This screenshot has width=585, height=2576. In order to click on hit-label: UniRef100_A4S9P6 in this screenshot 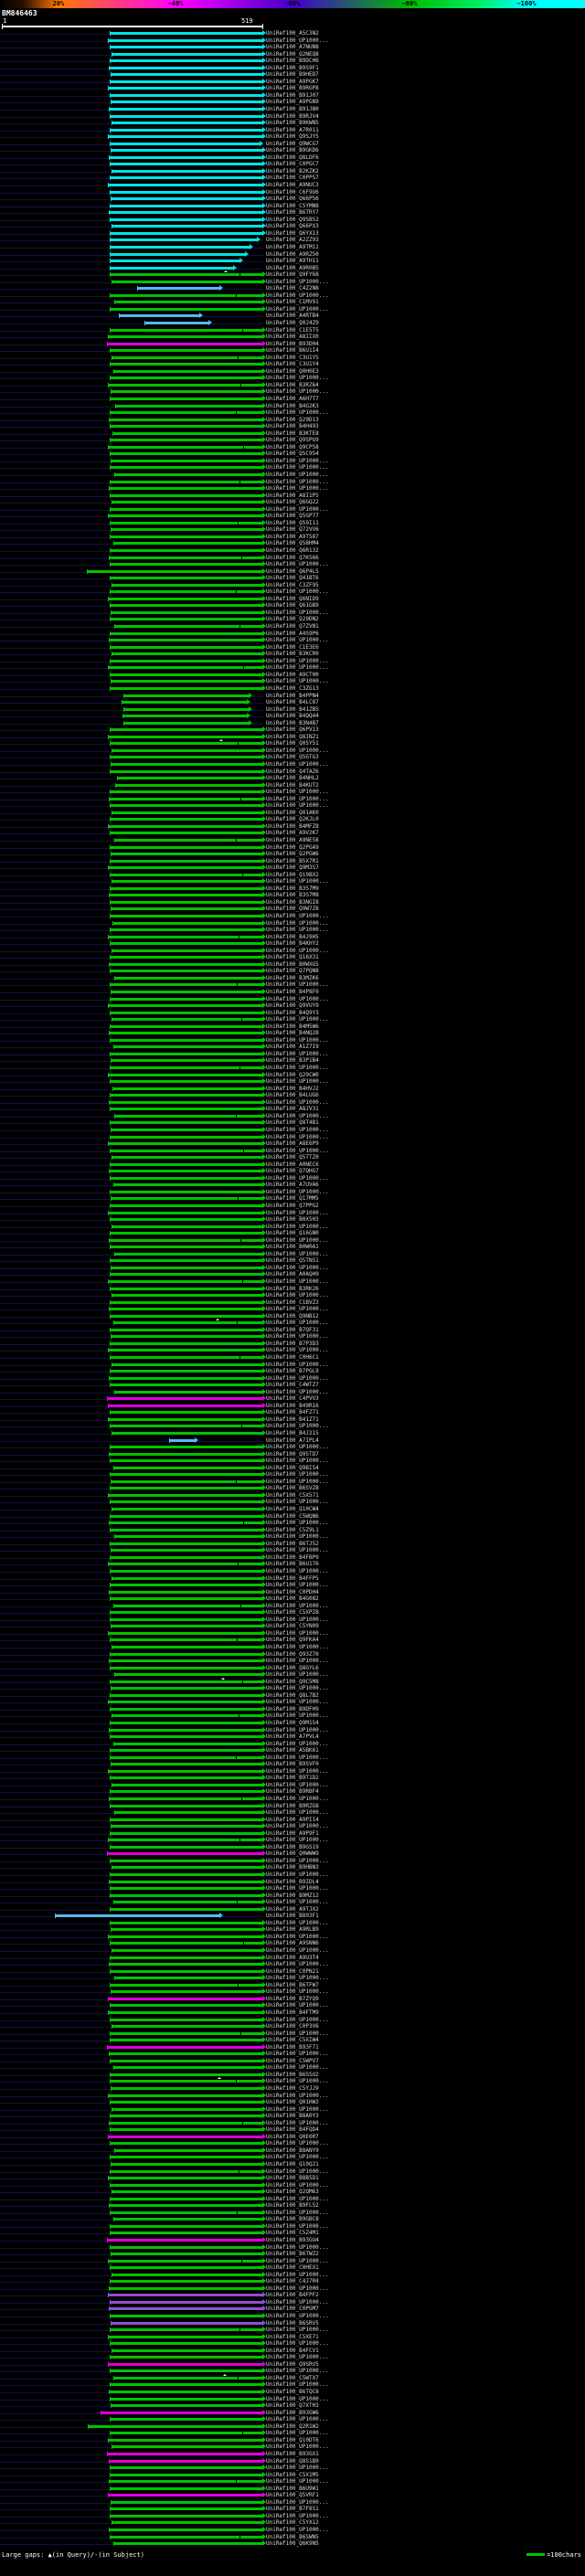, I will do `click(293, 633)`.